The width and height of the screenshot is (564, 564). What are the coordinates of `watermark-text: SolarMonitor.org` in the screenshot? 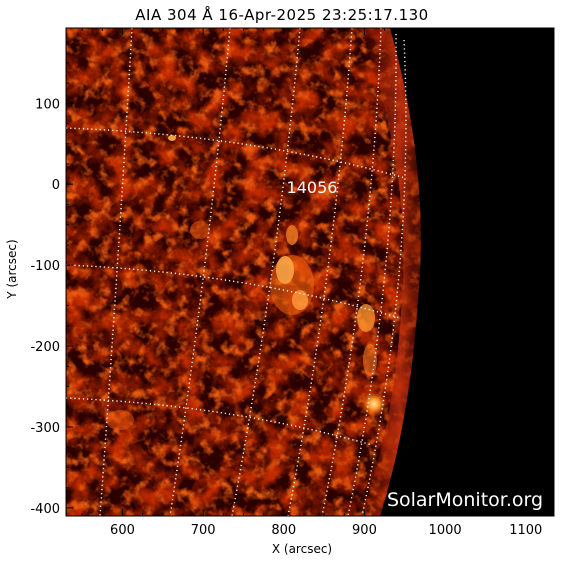 It's located at (465, 500).